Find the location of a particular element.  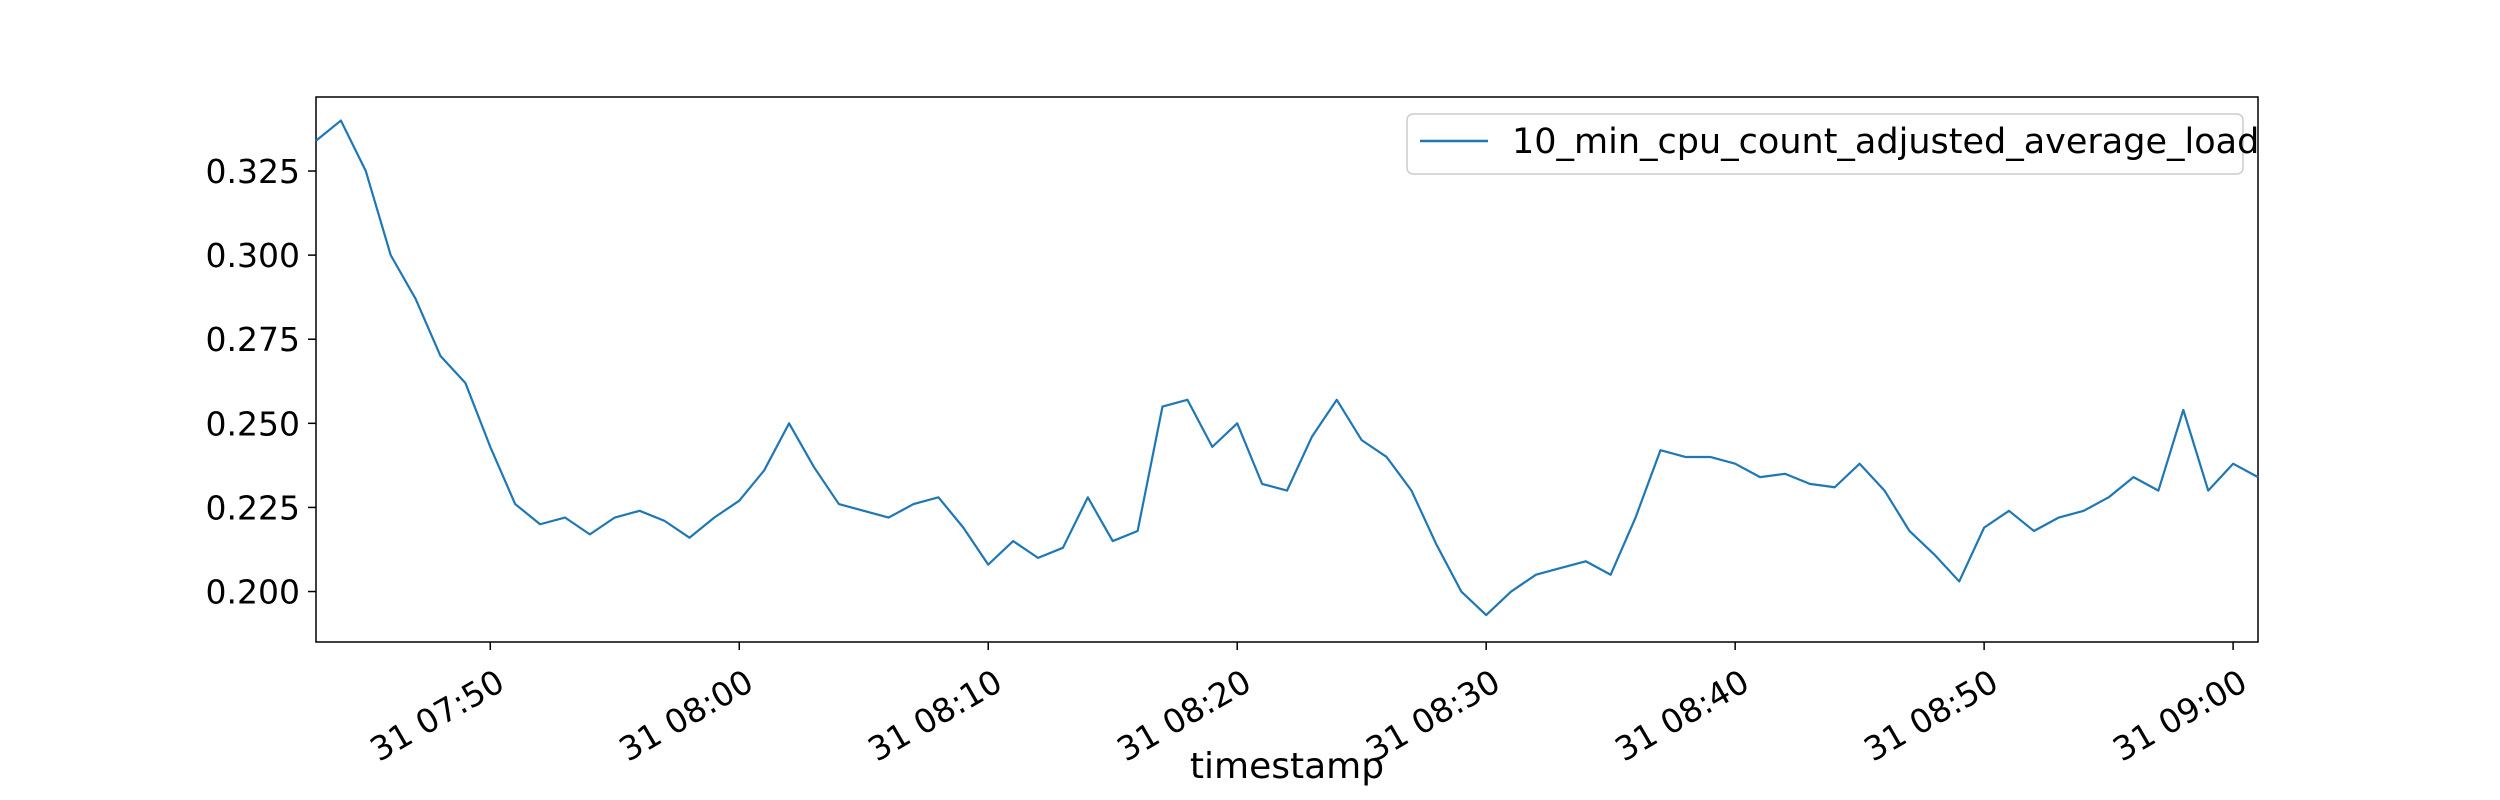

y-tick-label: 0.200 is located at coordinates (253, 592).